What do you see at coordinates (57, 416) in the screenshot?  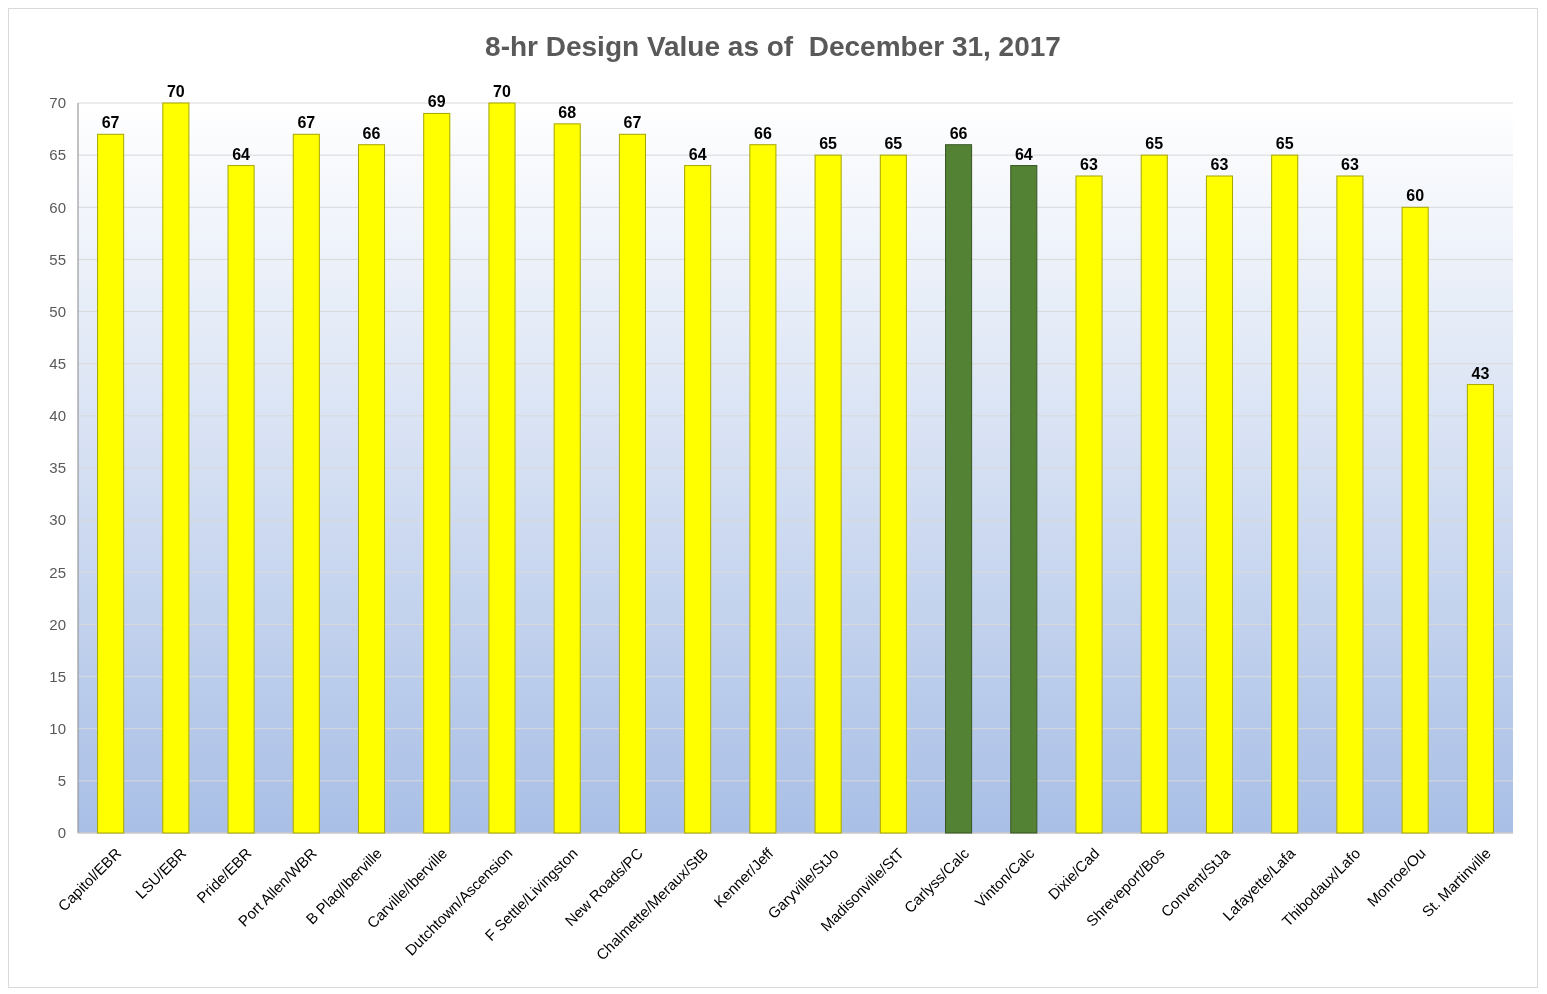 I see `y-tick-label: 40` at bounding box center [57, 416].